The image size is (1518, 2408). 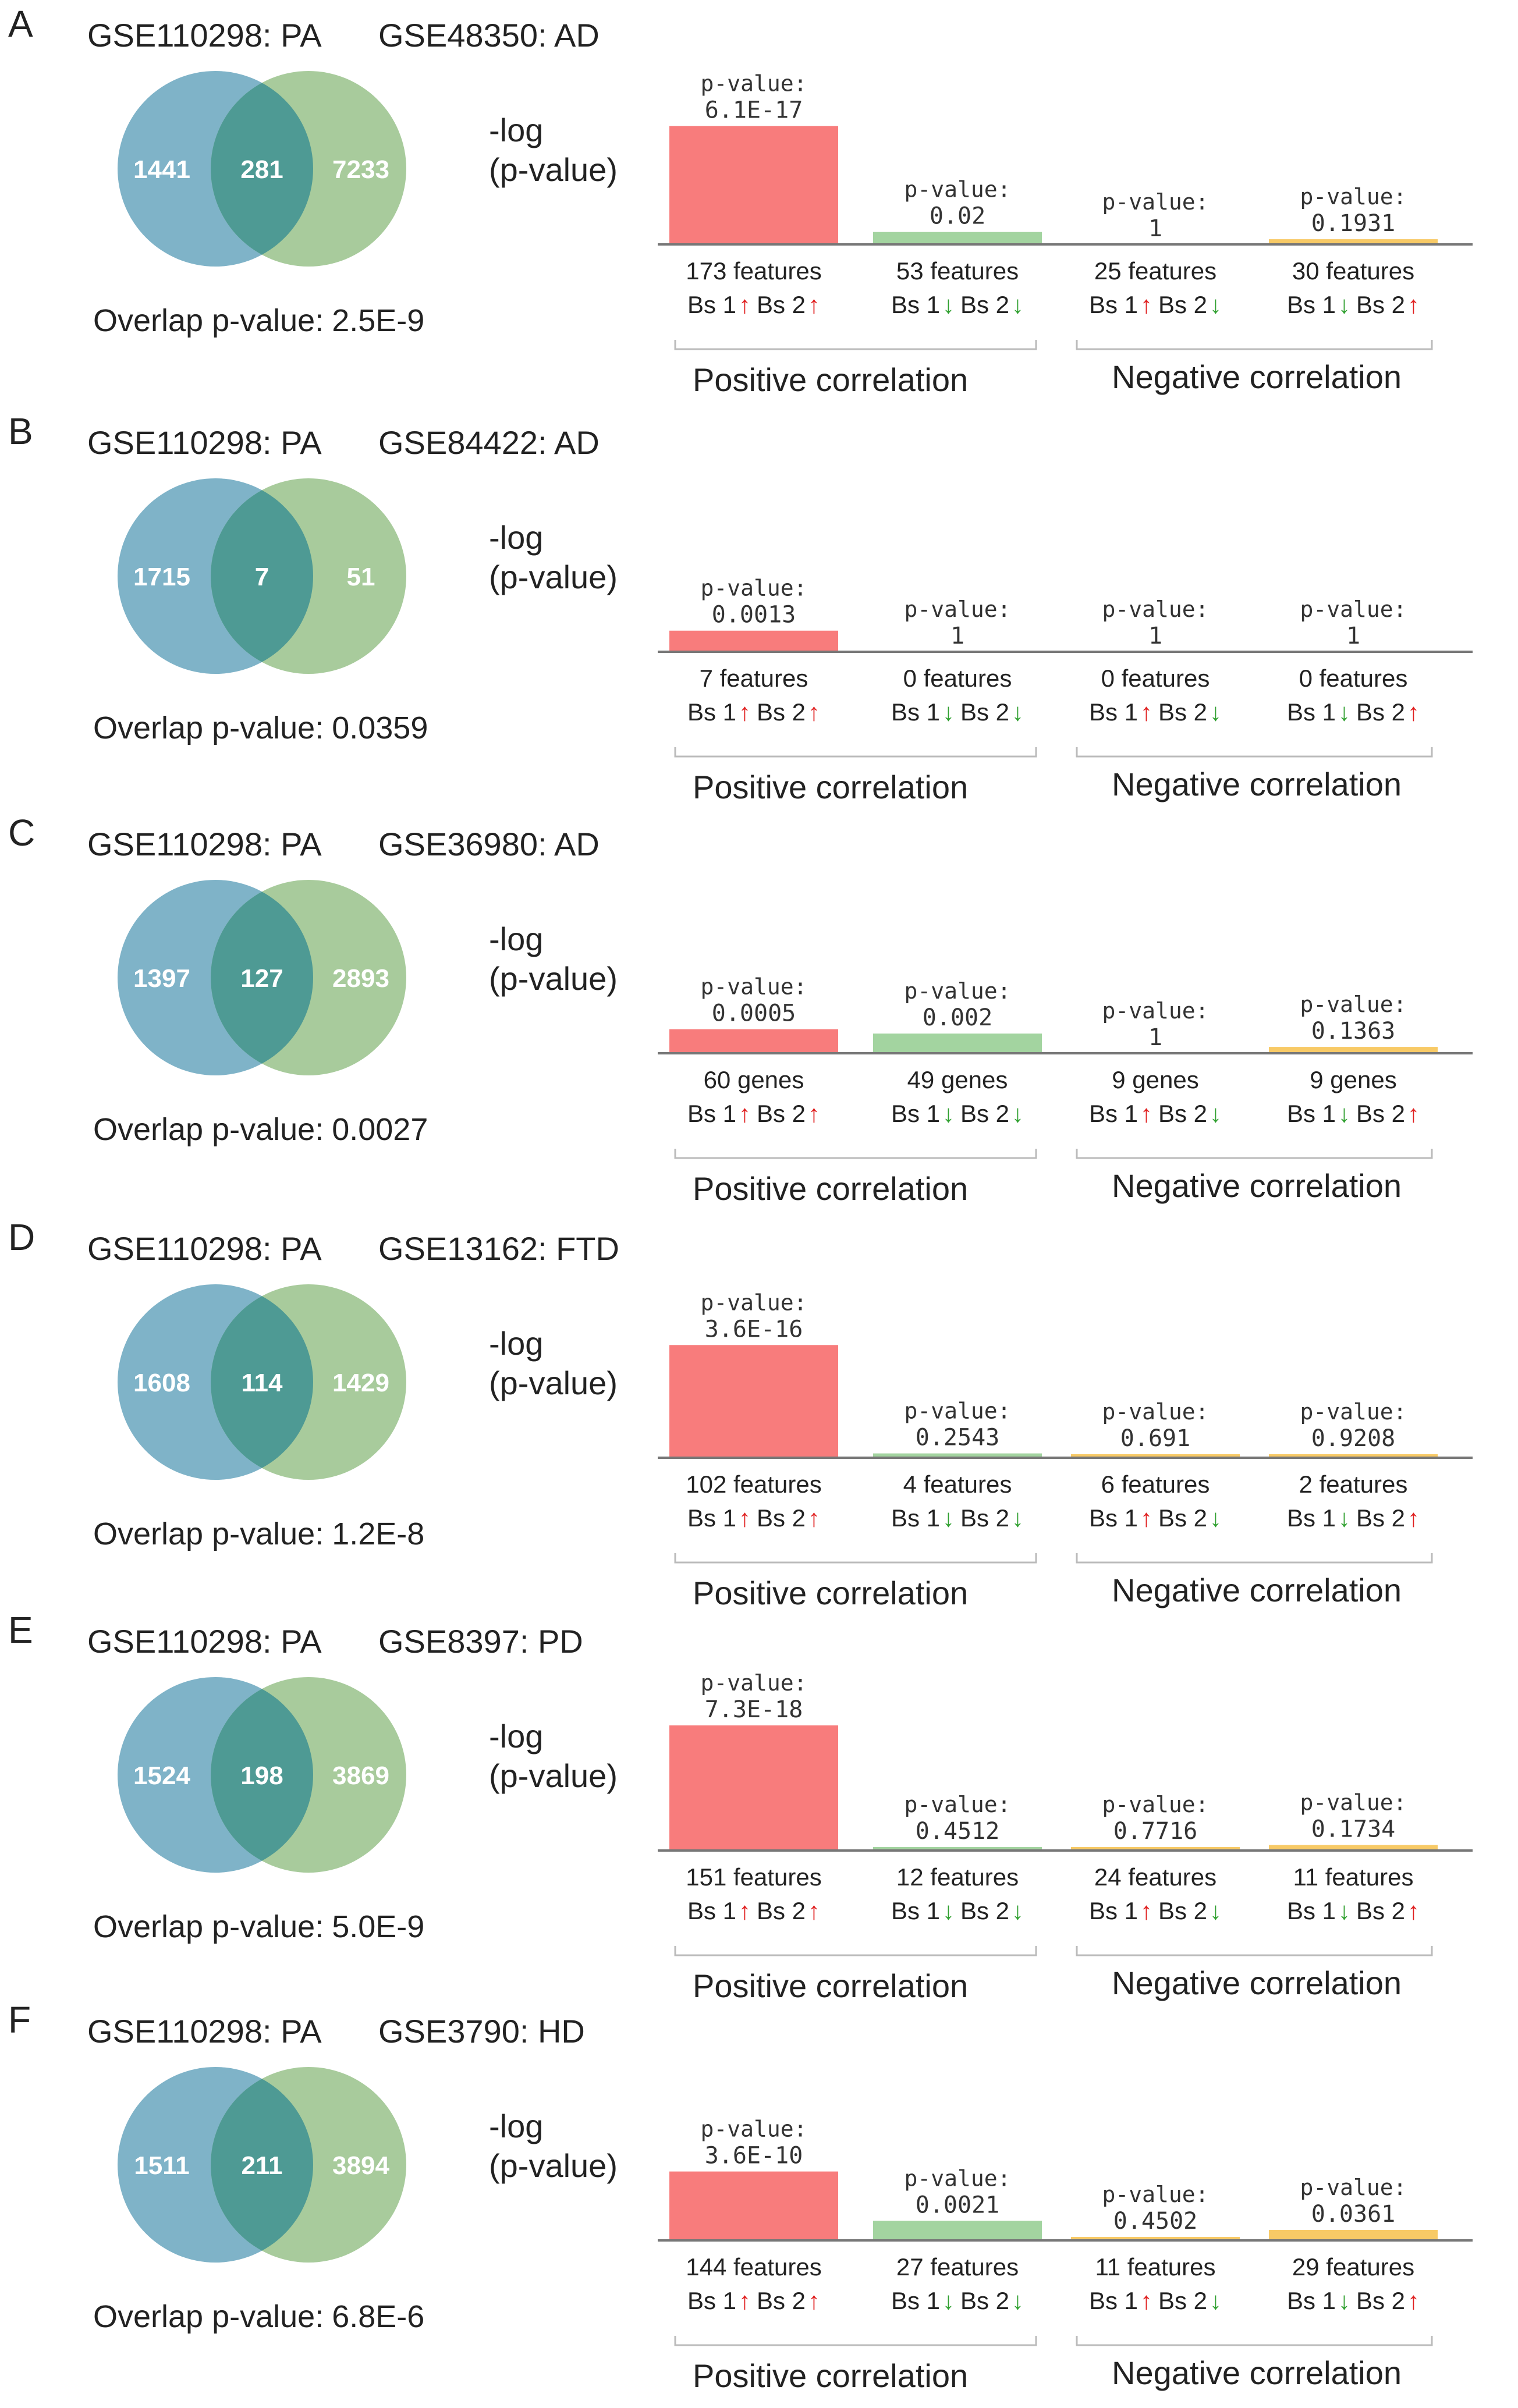 I want to click on bar-4-pvalue-label: p-value:, so click(x=1353, y=2187).